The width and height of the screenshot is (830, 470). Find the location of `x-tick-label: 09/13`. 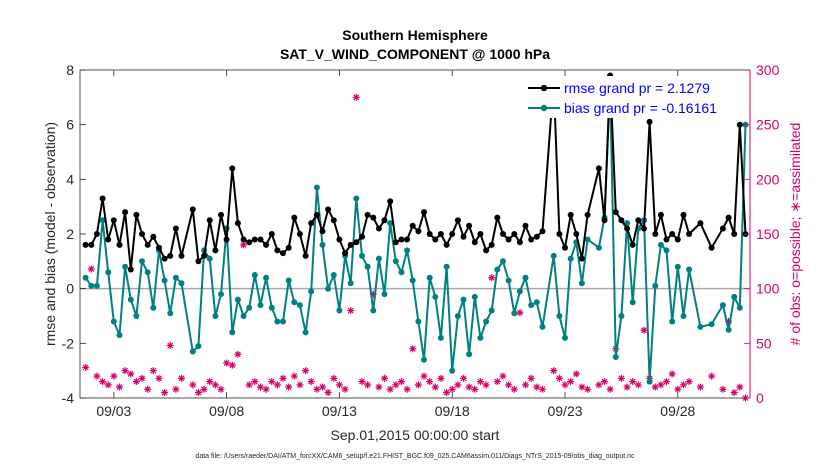

x-tick-label: 09/13 is located at coordinates (339, 411).